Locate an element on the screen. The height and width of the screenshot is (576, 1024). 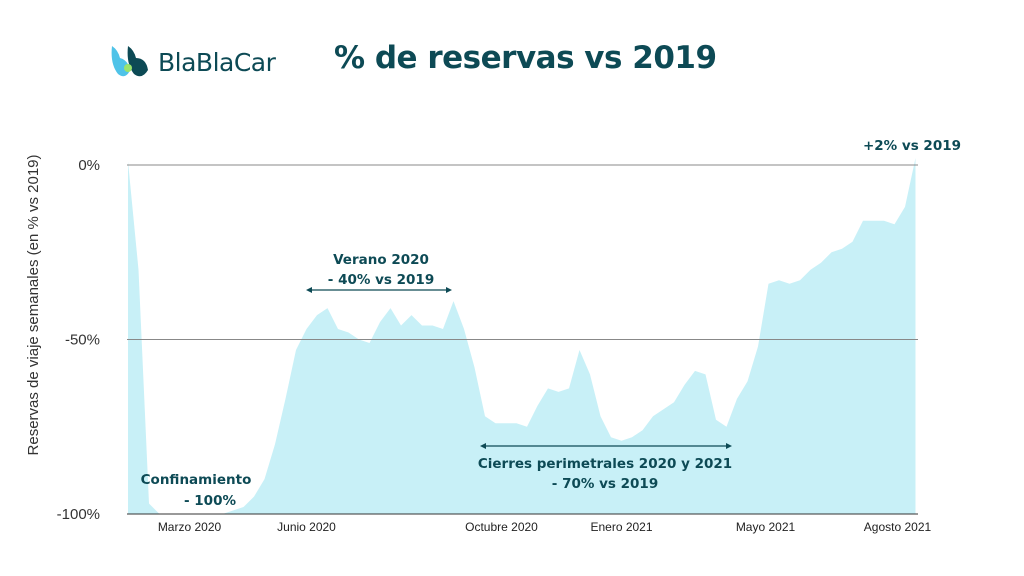
annotation-lockdown-title: Confinamiento is located at coordinates (196, 480).